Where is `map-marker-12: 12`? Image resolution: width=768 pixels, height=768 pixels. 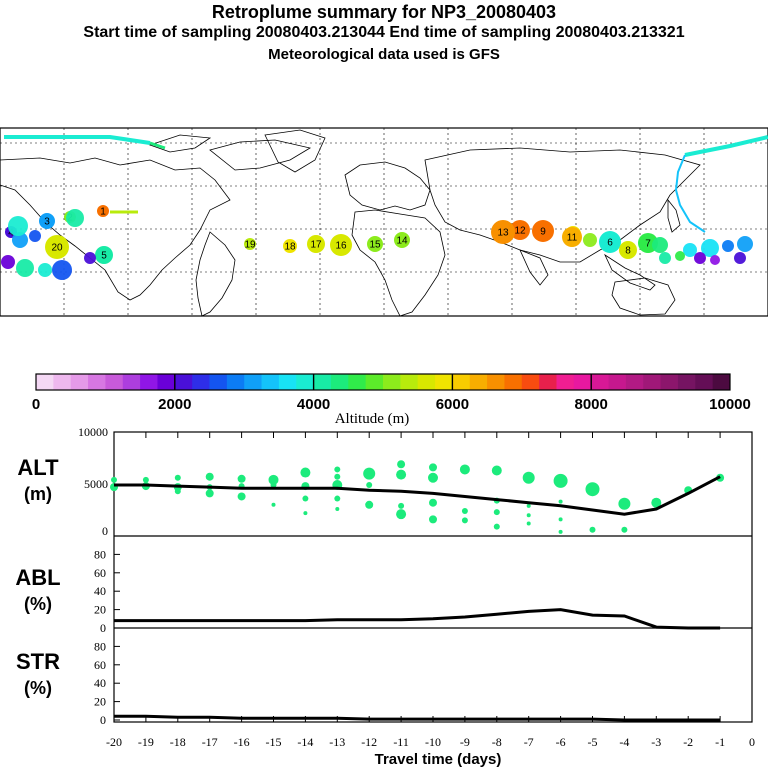
map-marker-12: 12 is located at coordinates (520, 230).